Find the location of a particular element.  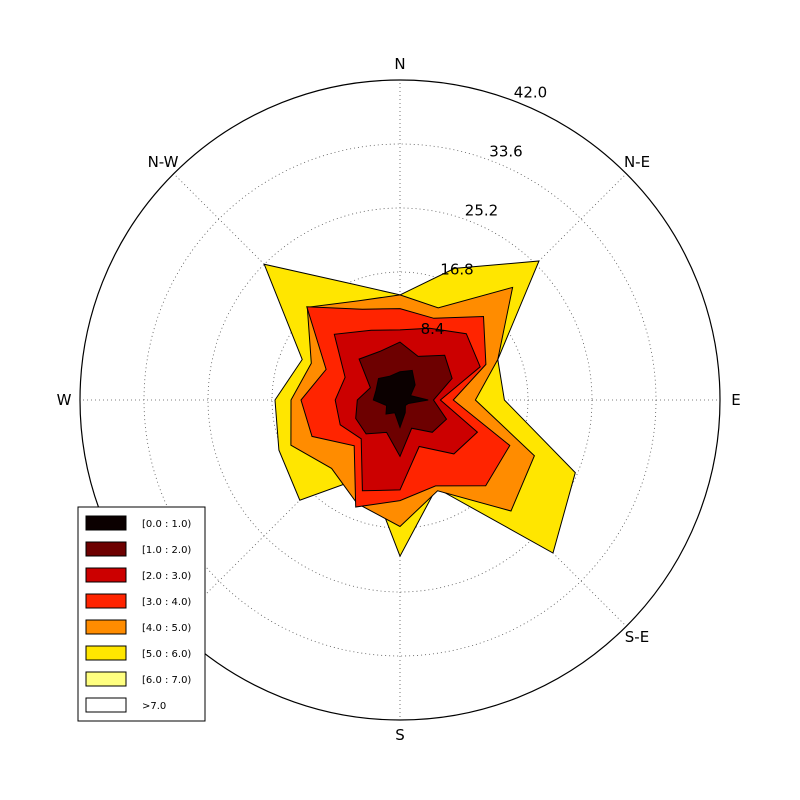

legend-label-1: [1.0 : 2.0) is located at coordinates (166, 550).